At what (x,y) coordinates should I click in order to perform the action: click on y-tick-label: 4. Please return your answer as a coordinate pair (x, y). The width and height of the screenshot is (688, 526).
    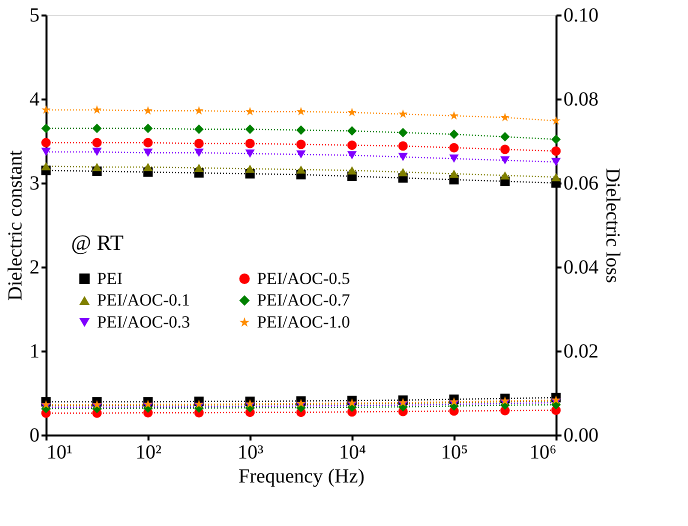
    Looking at the image, I should click on (35, 99).